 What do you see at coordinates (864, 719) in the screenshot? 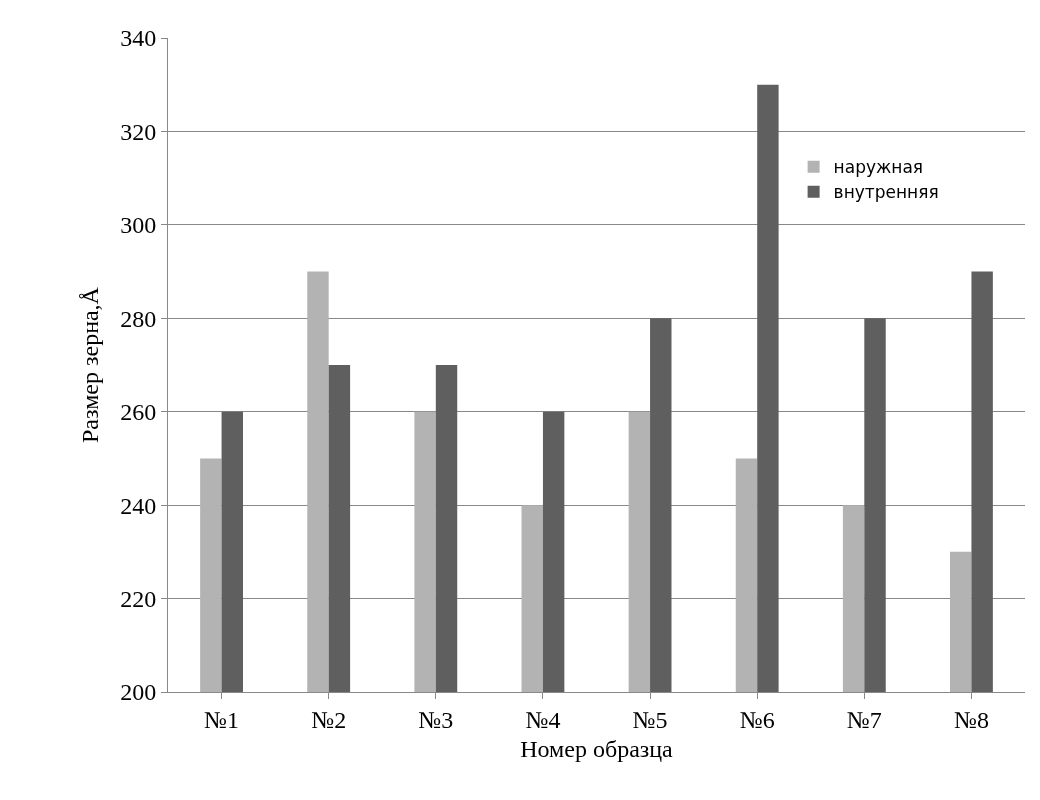
I see `x-tick-label: №7` at bounding box center [864, 719].